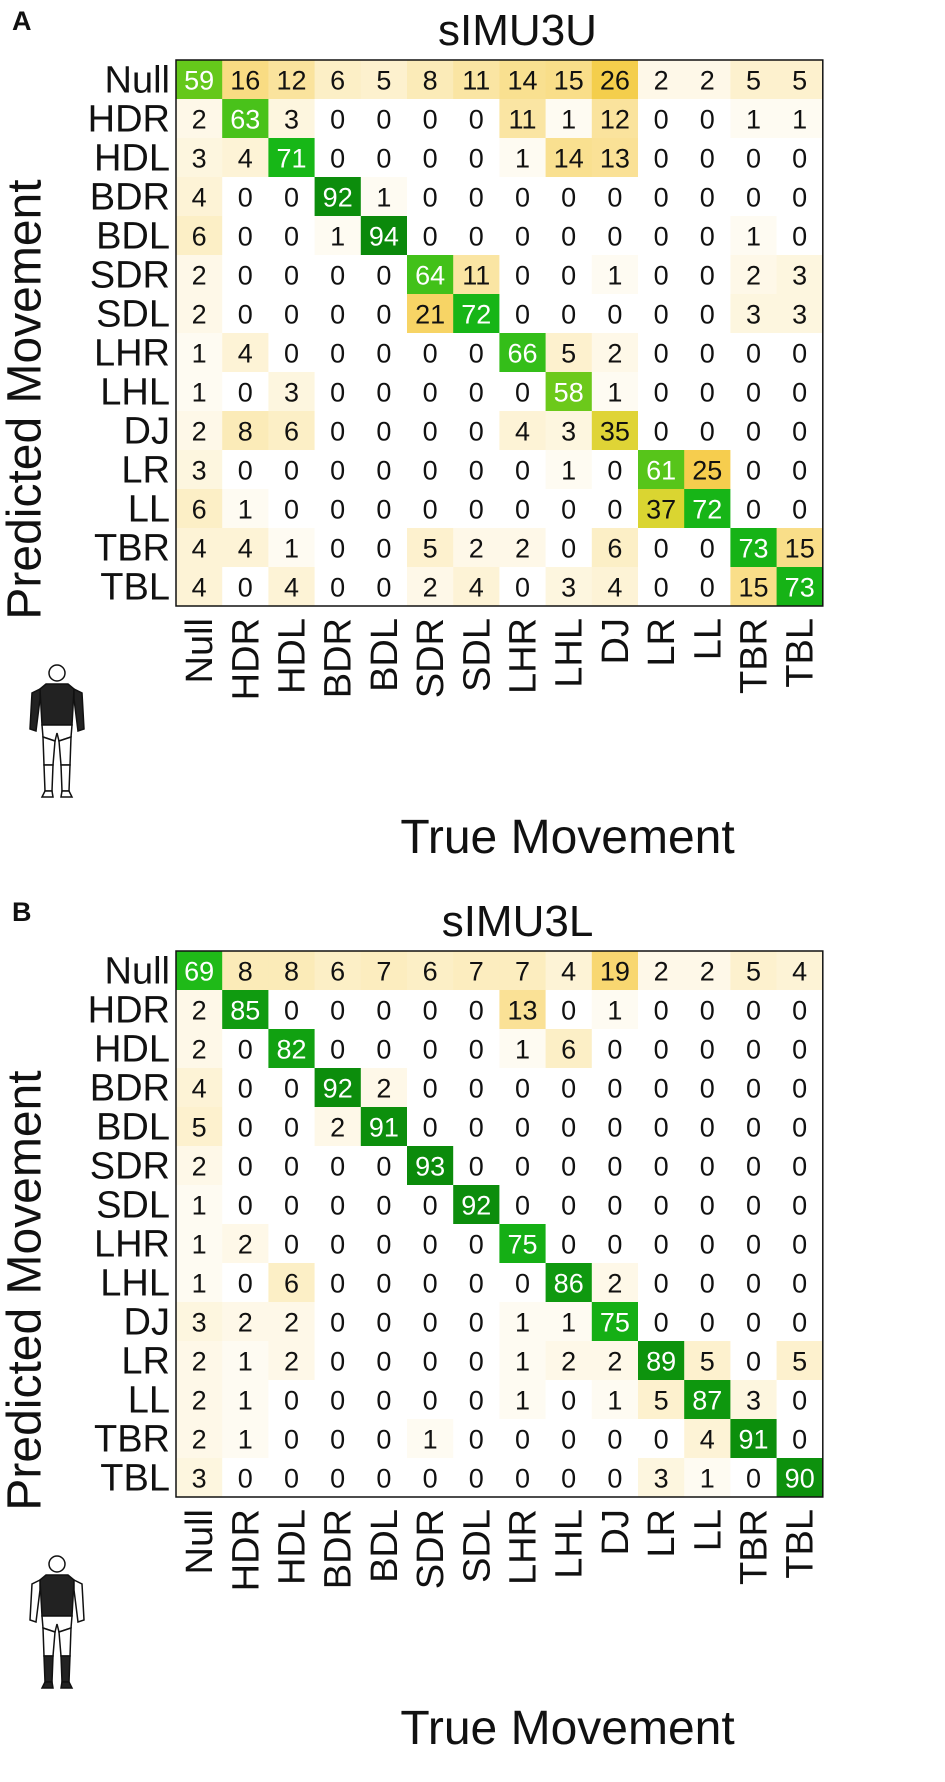  I want to click on cell-value: 64, so click(430, 276).